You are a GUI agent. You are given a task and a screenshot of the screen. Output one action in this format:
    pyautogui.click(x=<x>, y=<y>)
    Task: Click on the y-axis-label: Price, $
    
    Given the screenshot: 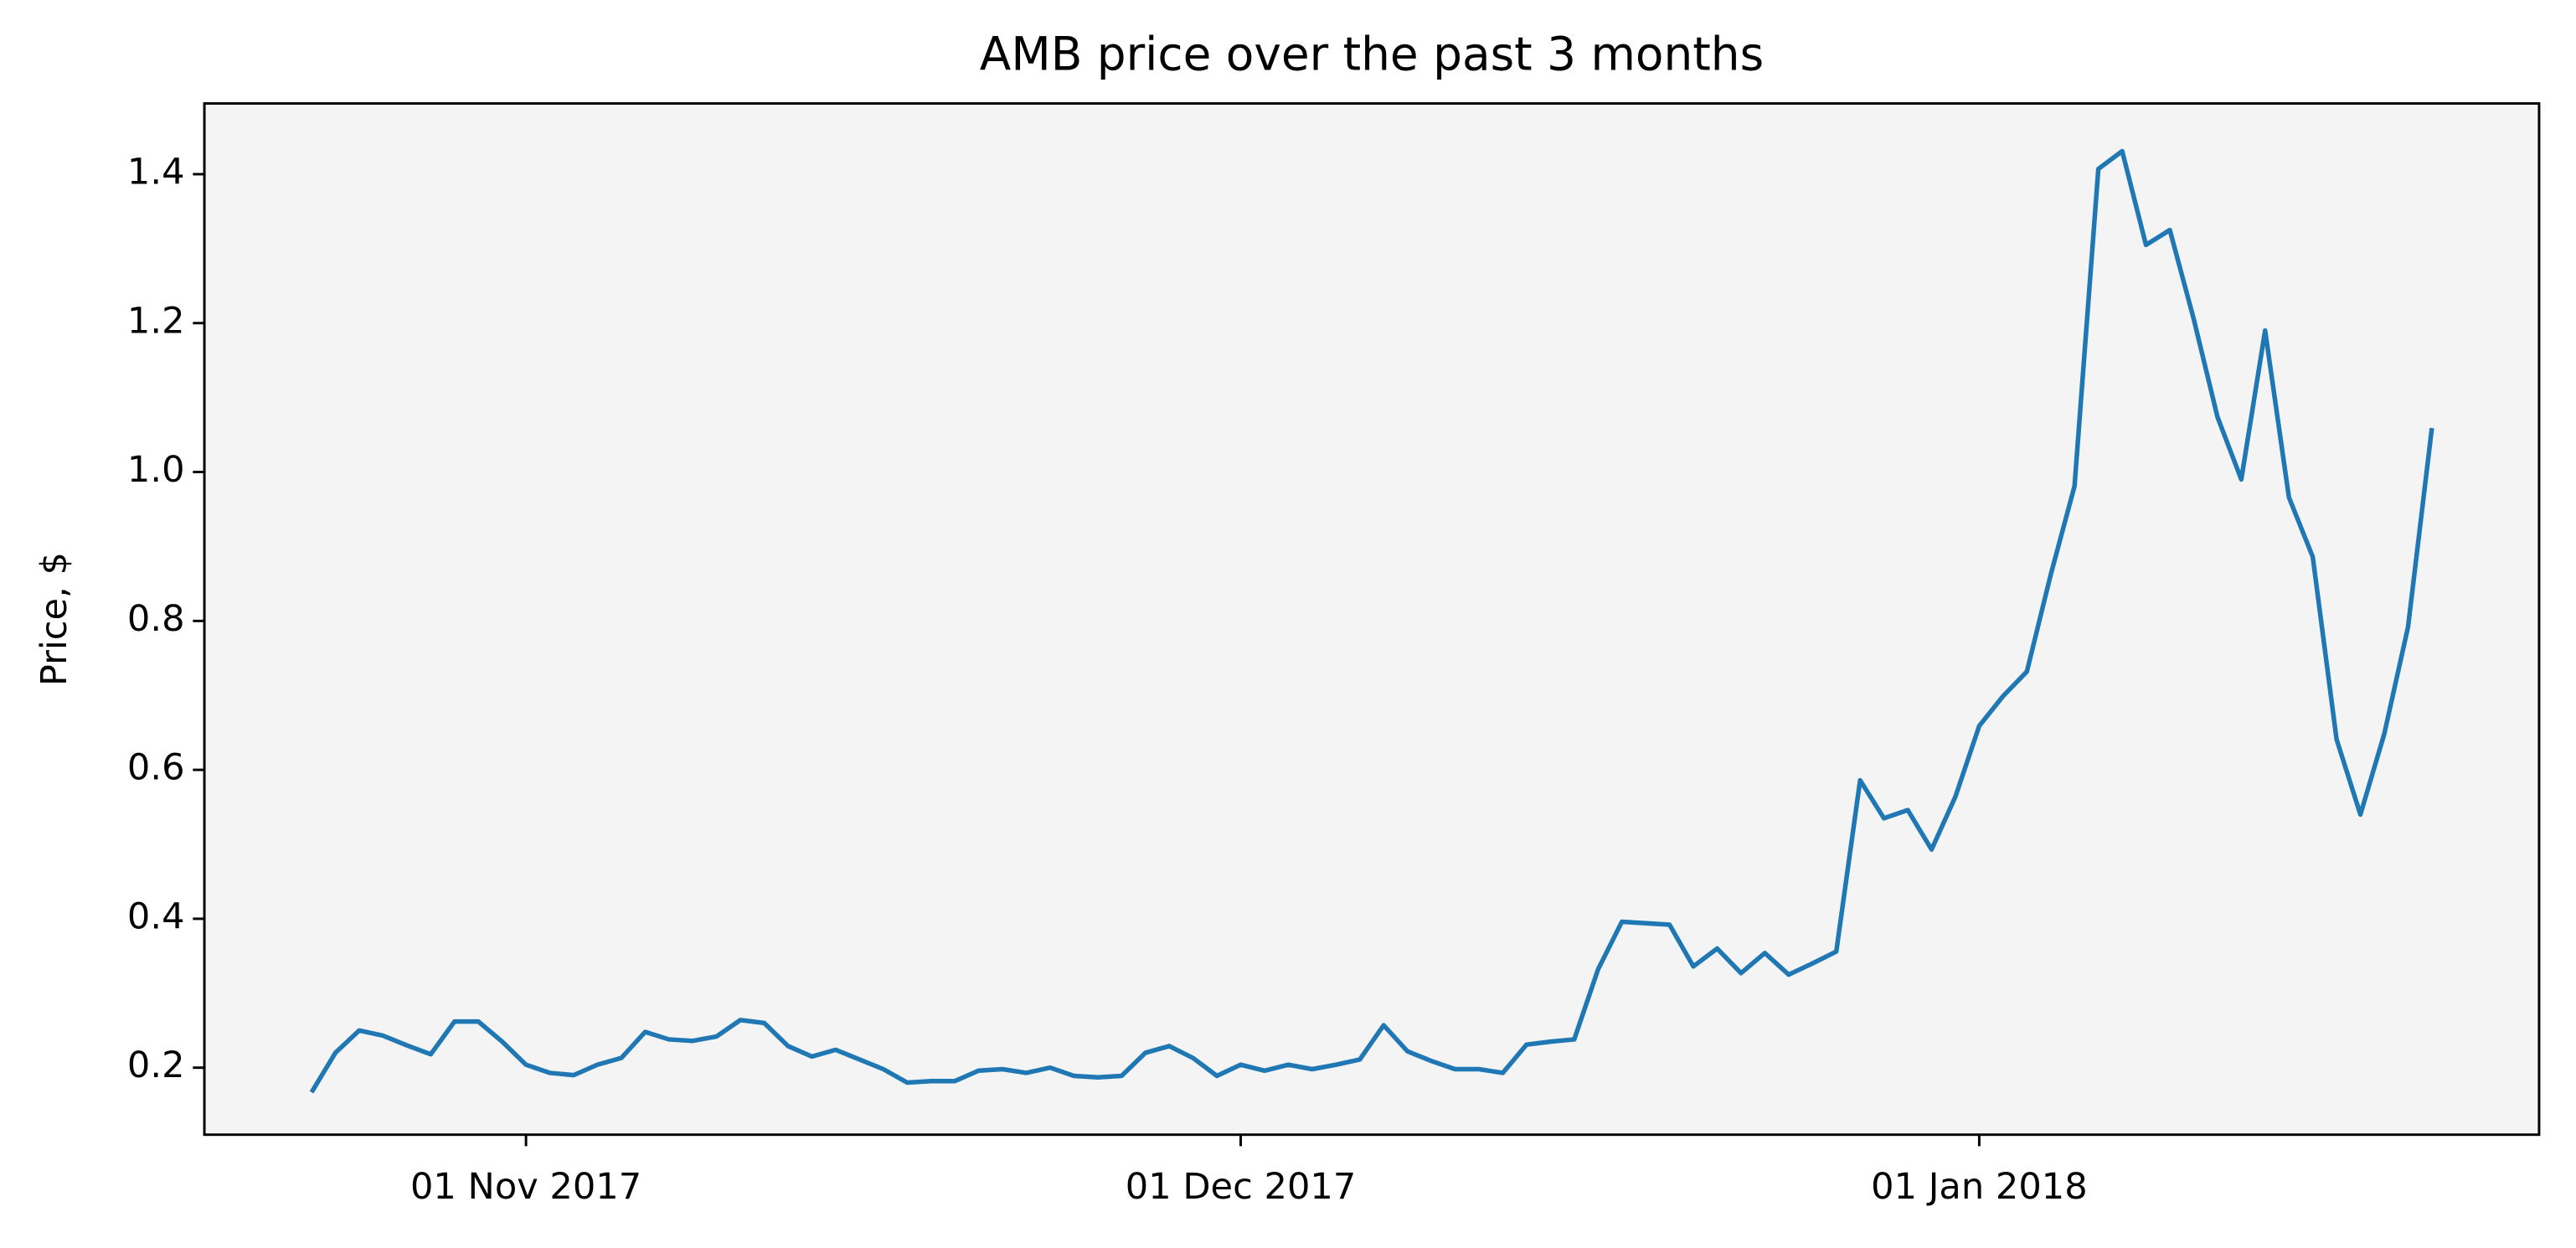 What is the action you would take?
    pyautogui.click(x=54, y=619)
    